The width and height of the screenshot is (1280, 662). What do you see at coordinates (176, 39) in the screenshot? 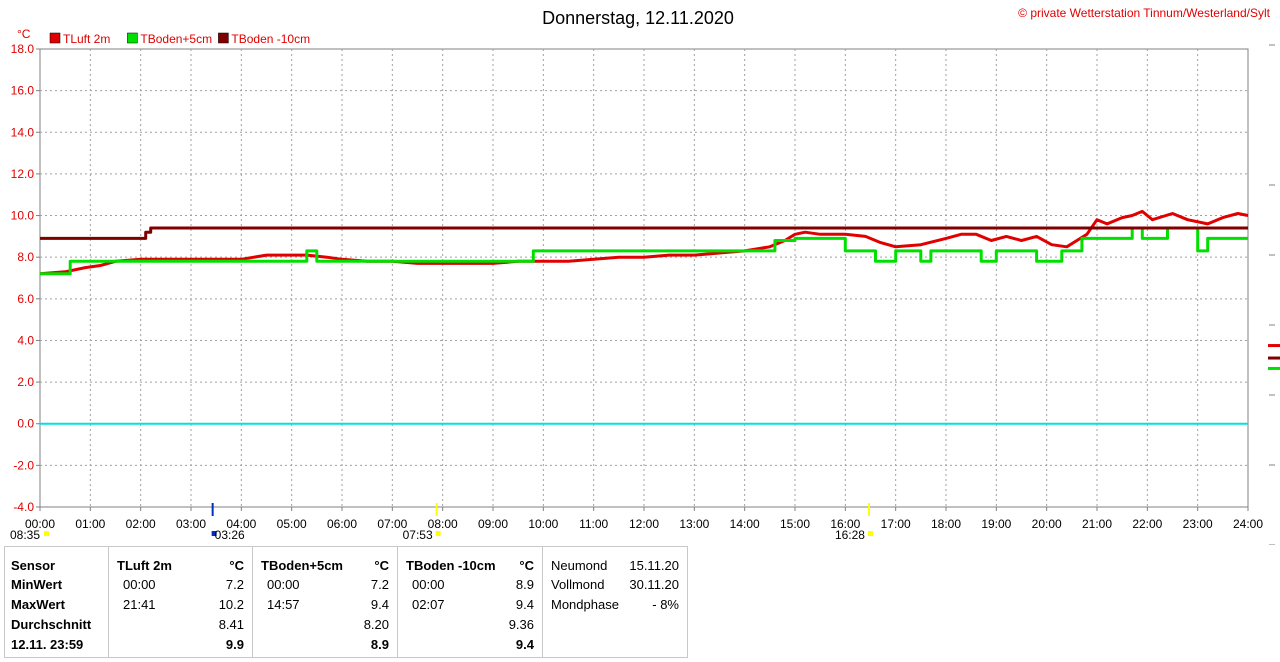
I see `legend-entry: TBoden+5cm` at bounding box center [176, 39].